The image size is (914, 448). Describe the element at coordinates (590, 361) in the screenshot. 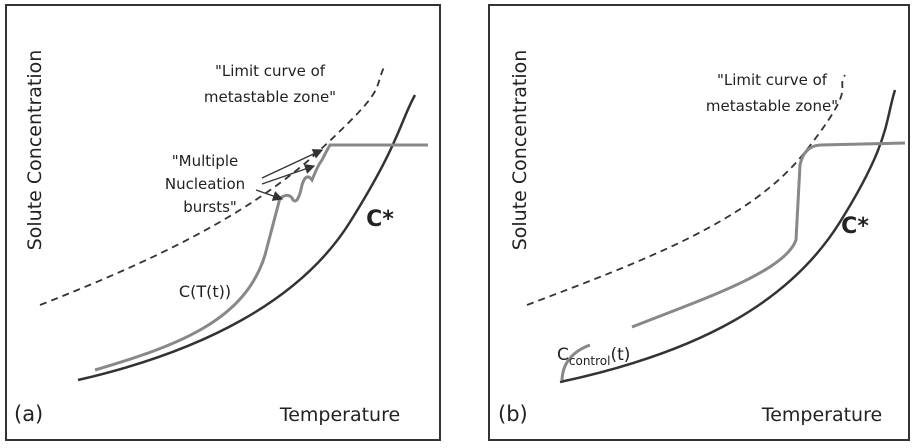

I see `curve-label-subscript: control` at that location.